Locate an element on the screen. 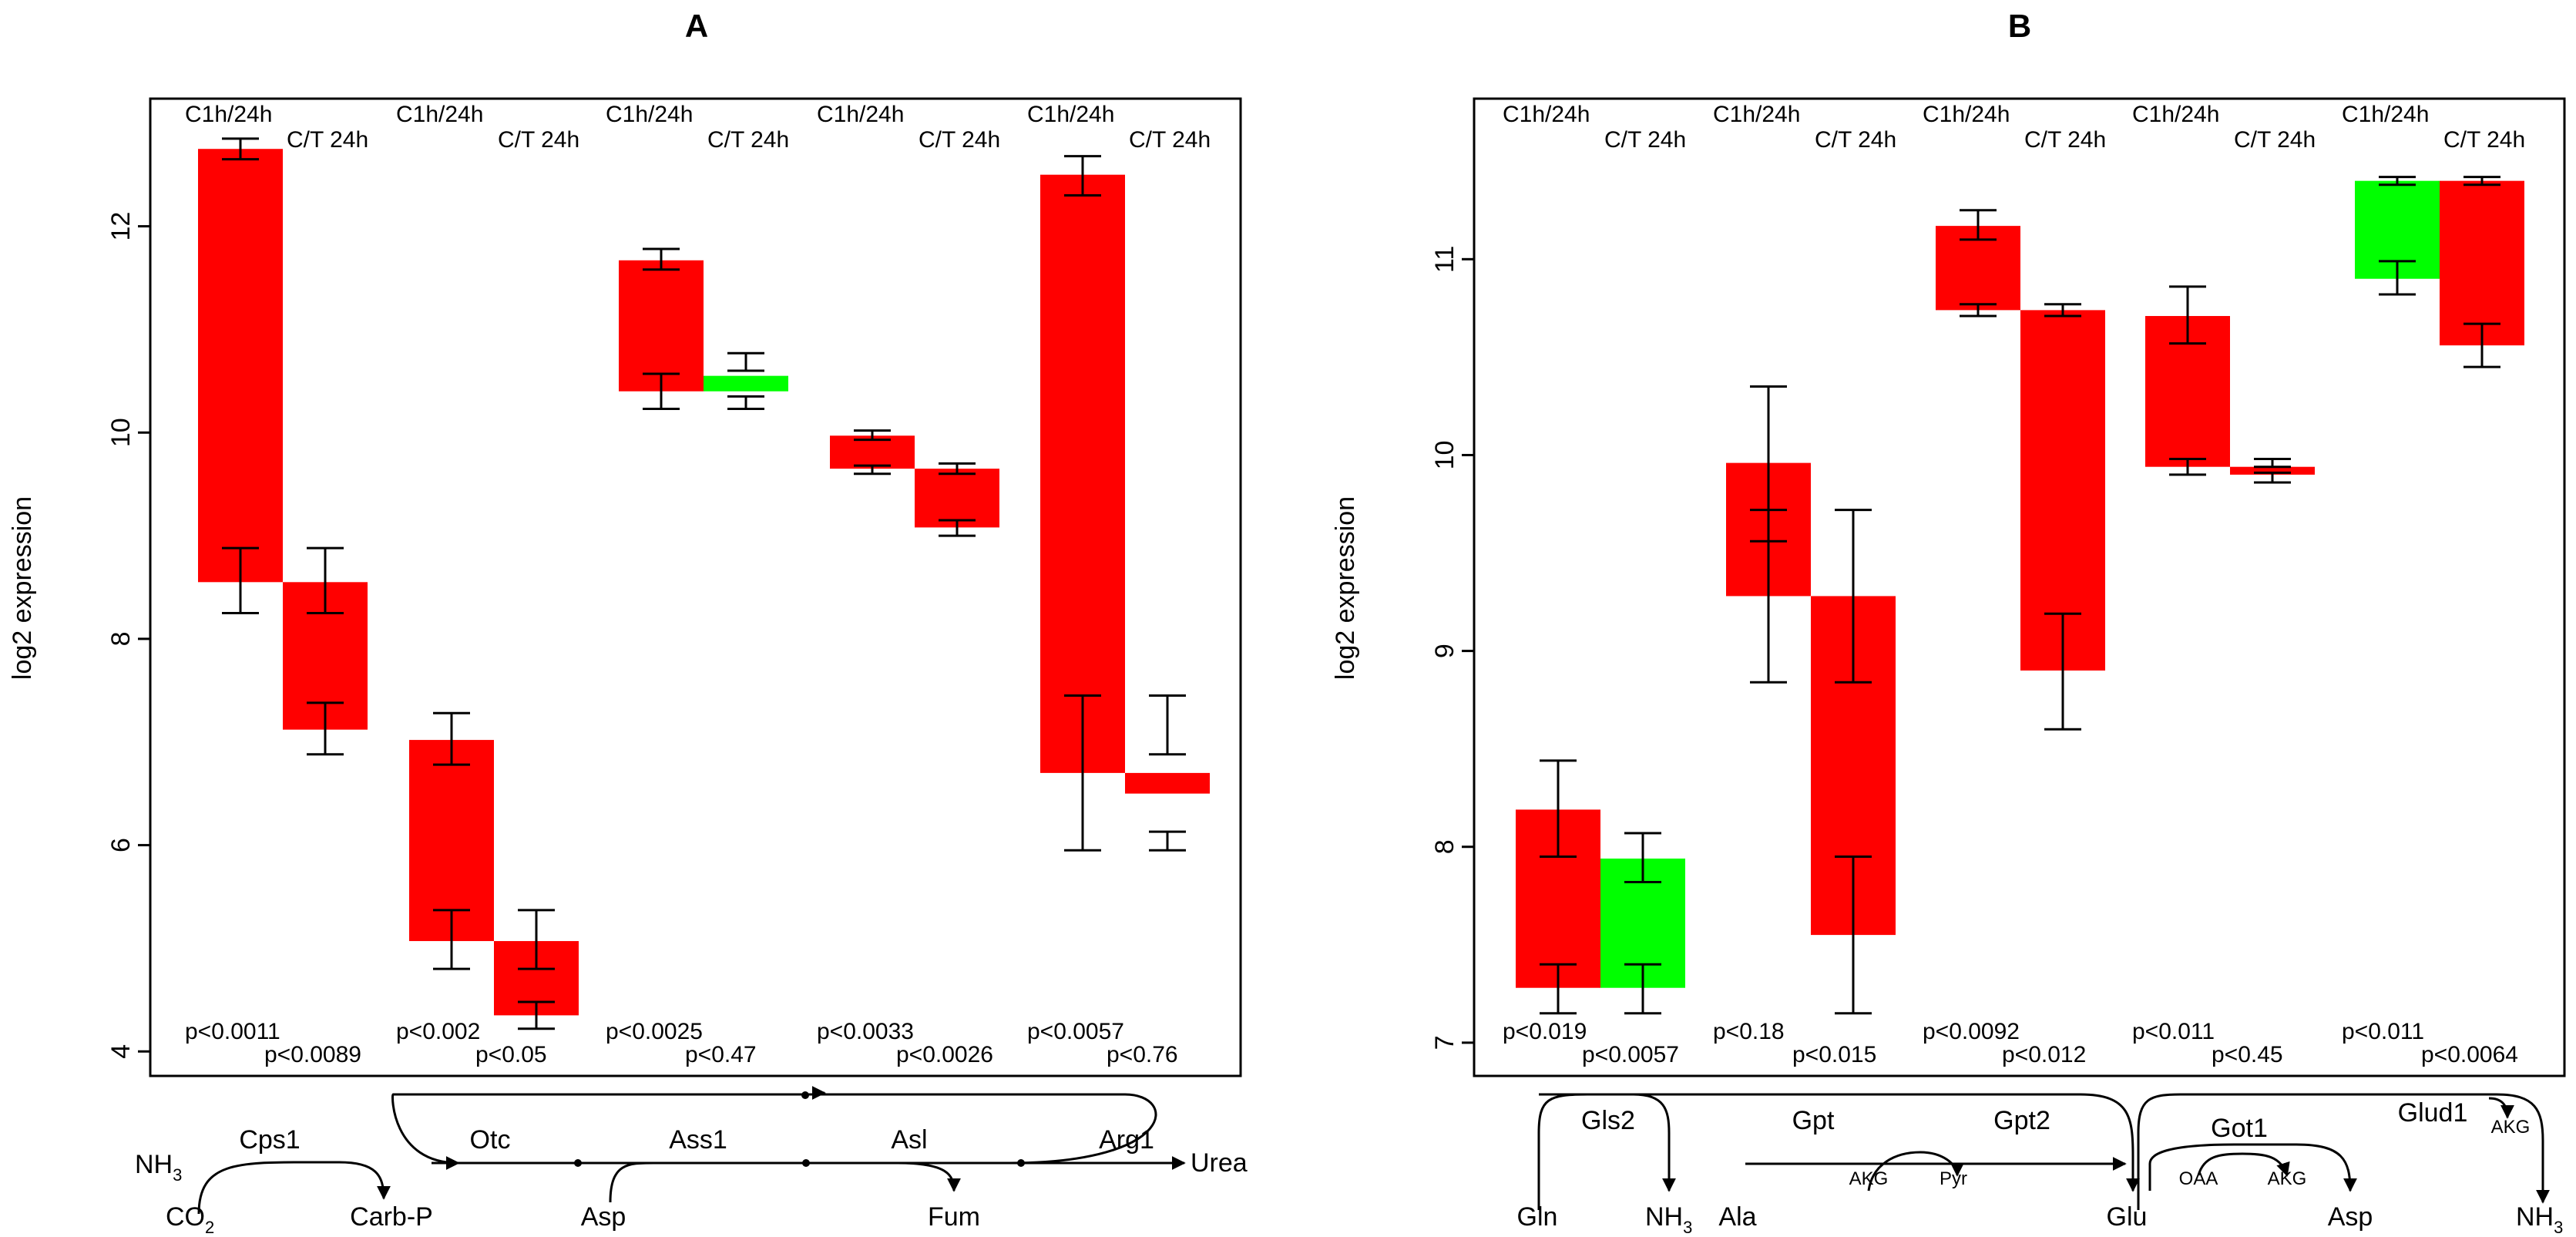 Image resolution: width=2576 pixels, height=1237 pixels. bar-arg1-ct is located at coordinates (1167, 783).